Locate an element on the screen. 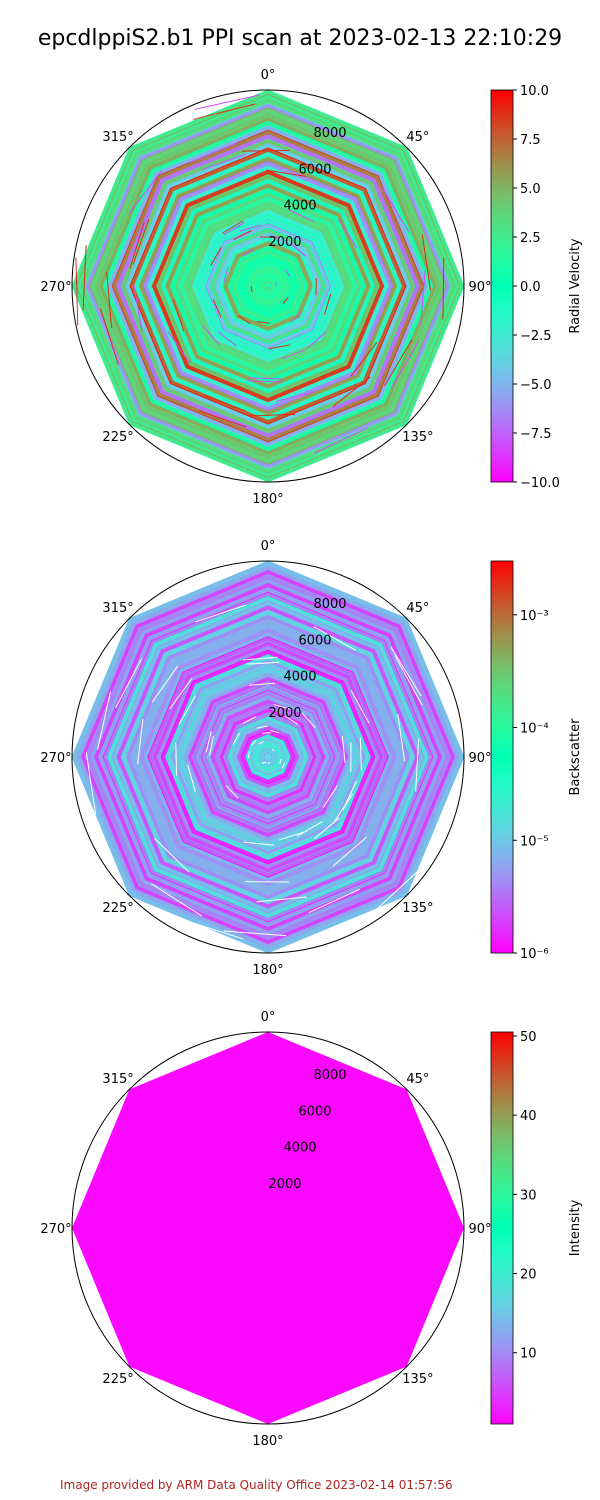 The height and width of the screenshot is (1500, 600). colorbar-tick-label: 10⁻³ is located at coordinates (534, 616).